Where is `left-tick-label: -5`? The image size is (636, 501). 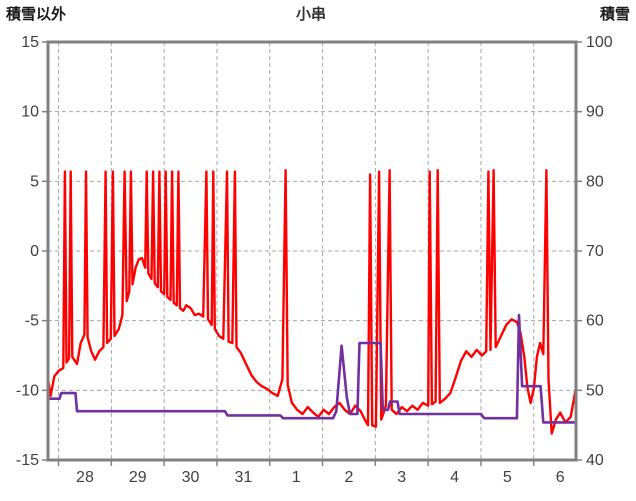 left-tick-label: -5 is located at coordinates (32, 321).